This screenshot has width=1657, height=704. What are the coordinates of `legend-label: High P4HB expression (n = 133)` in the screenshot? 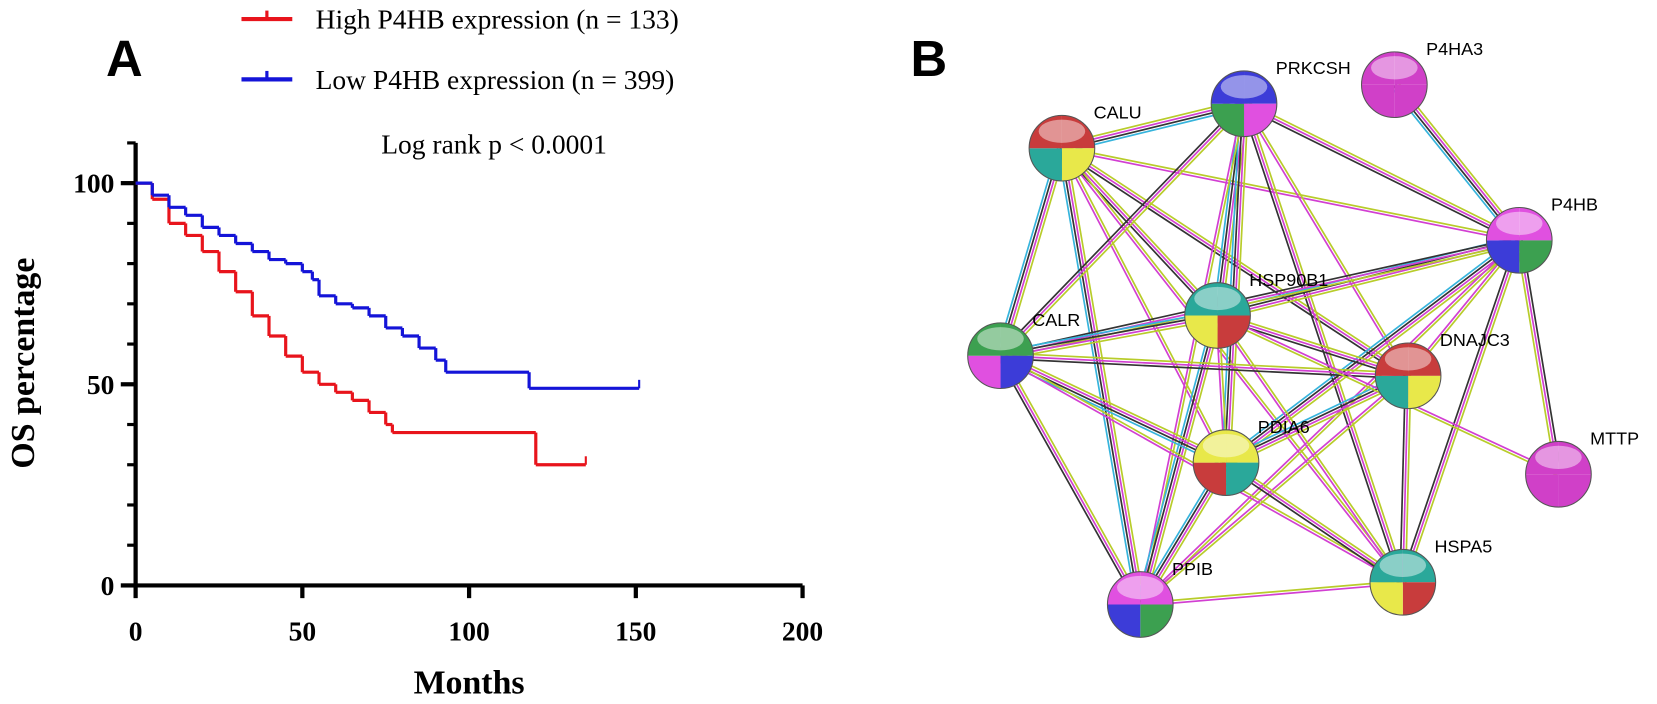 It's located at (497, 19).